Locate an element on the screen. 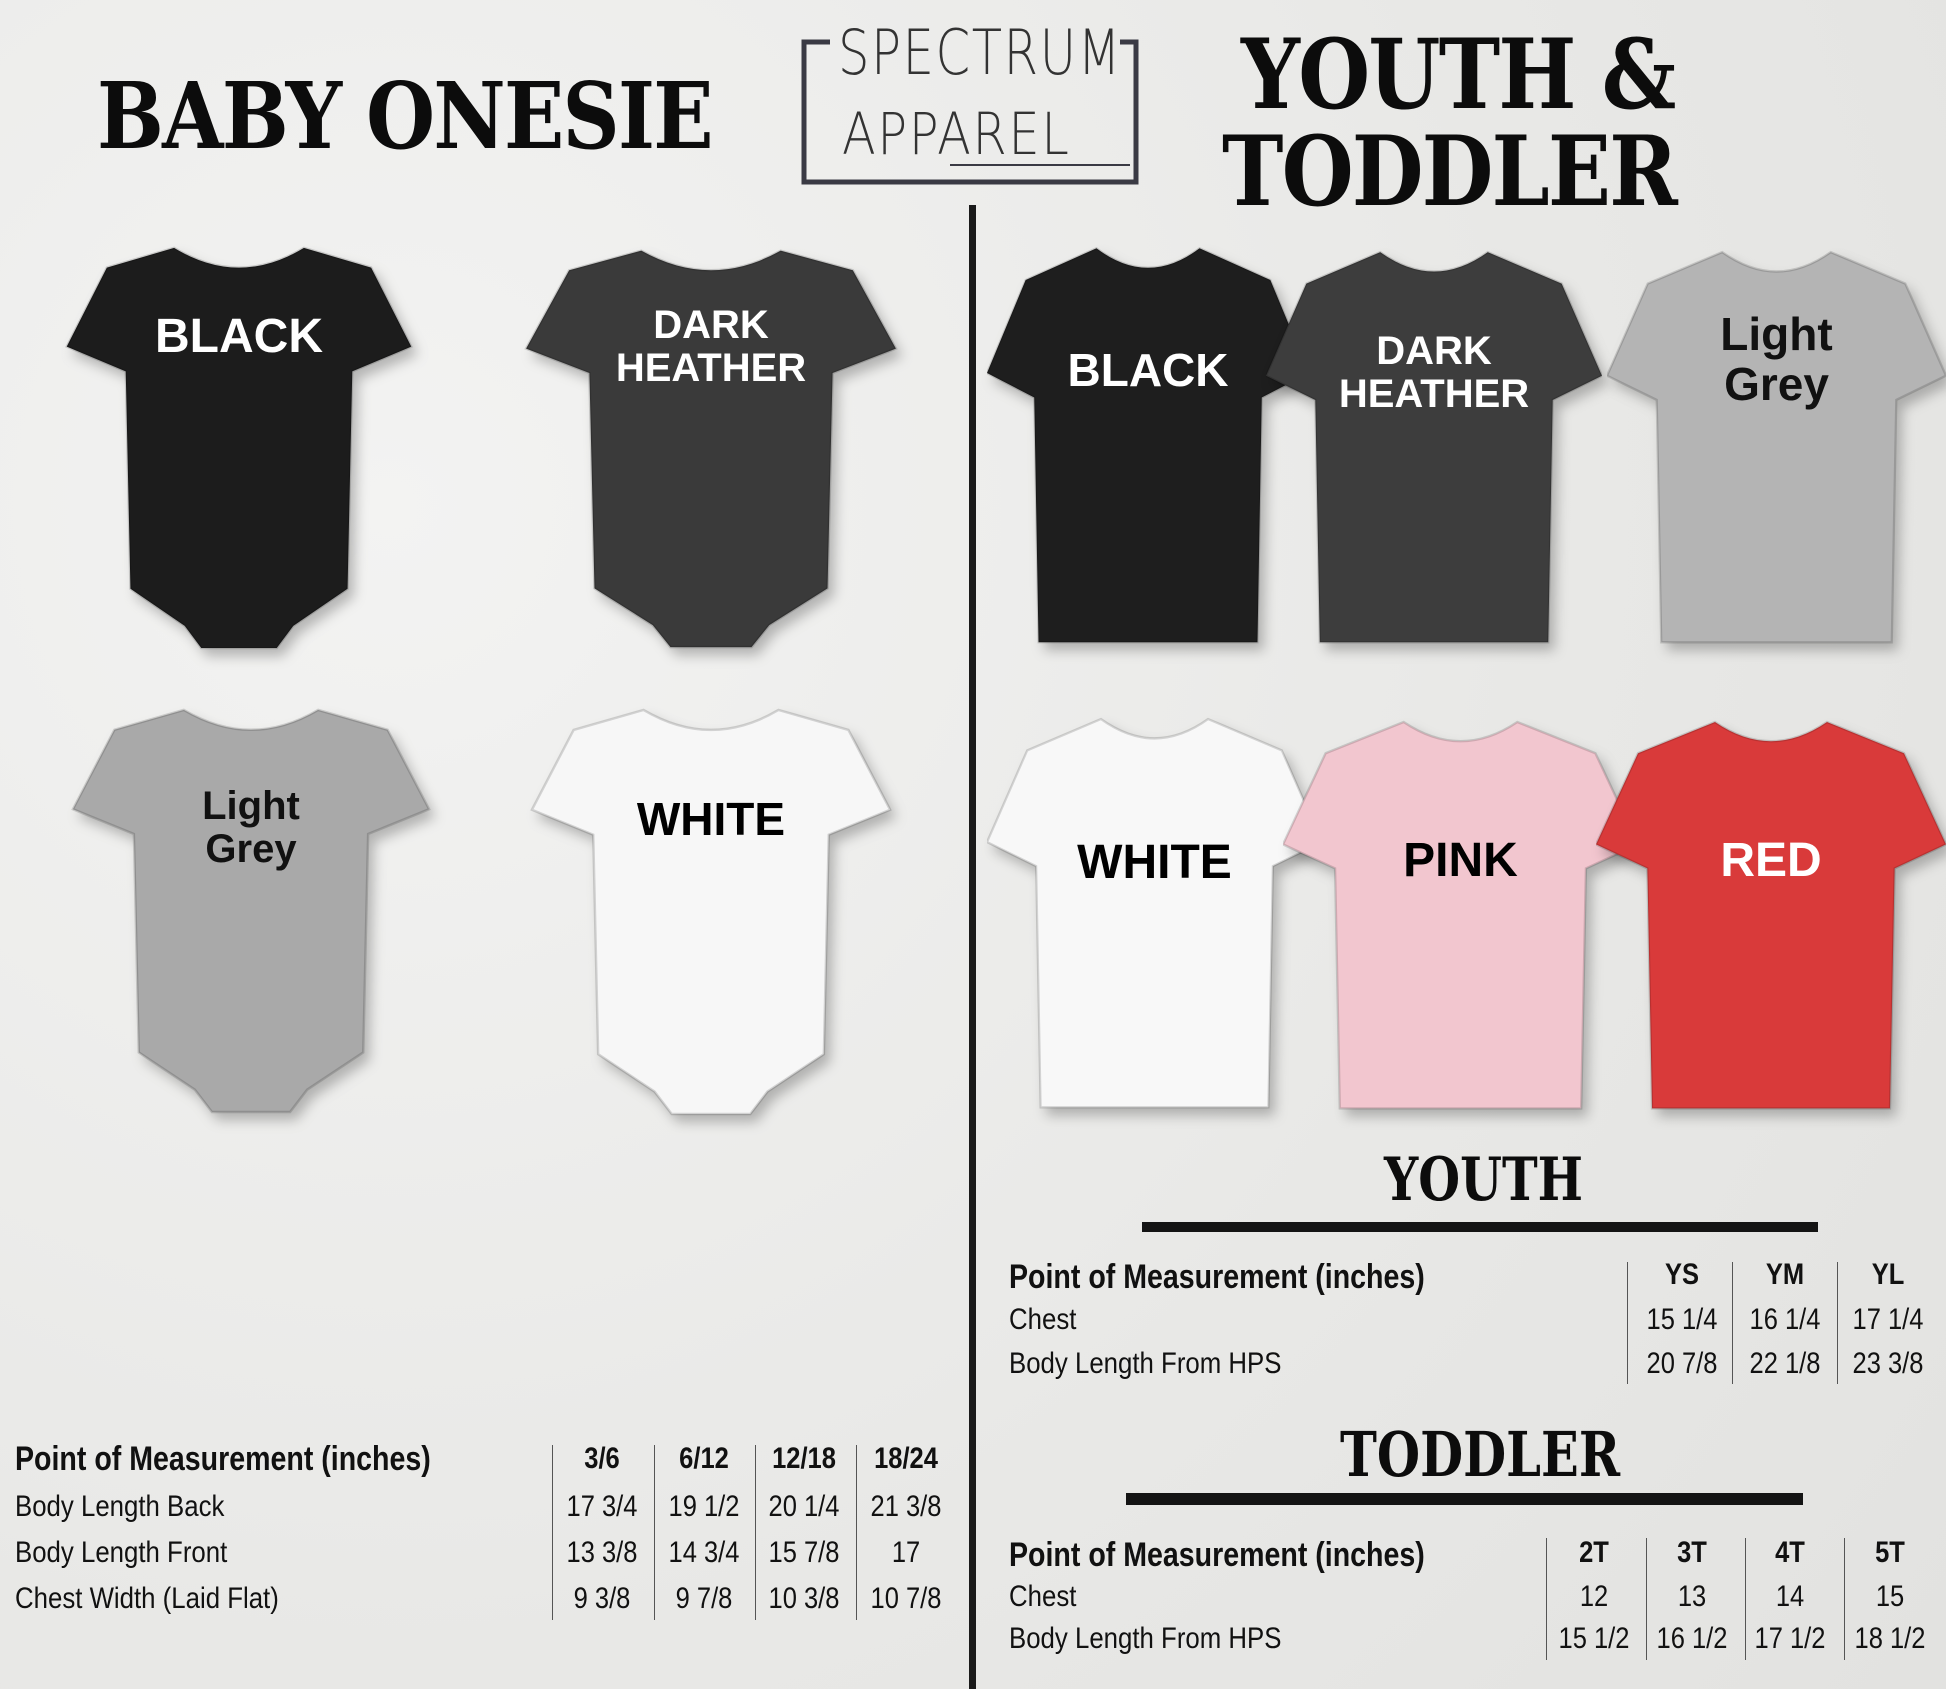 The height and width of the screenshot is (1689, 1946). onesie-color-label: BLACK is located at coordinates (239, 337).